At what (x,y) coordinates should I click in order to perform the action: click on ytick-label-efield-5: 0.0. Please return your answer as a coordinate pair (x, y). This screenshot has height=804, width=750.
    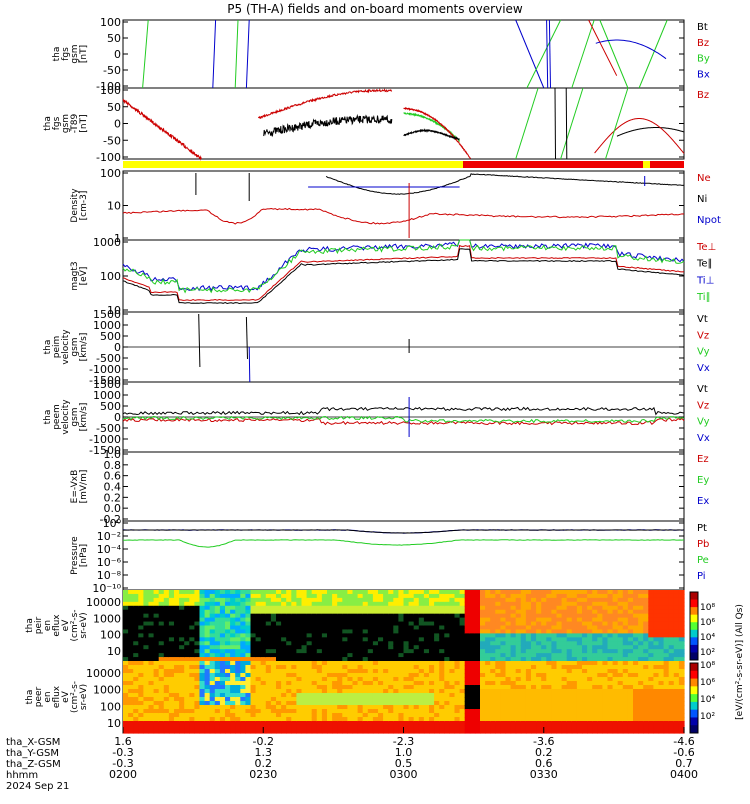
    Looking at the image, I should click on (113, 508).